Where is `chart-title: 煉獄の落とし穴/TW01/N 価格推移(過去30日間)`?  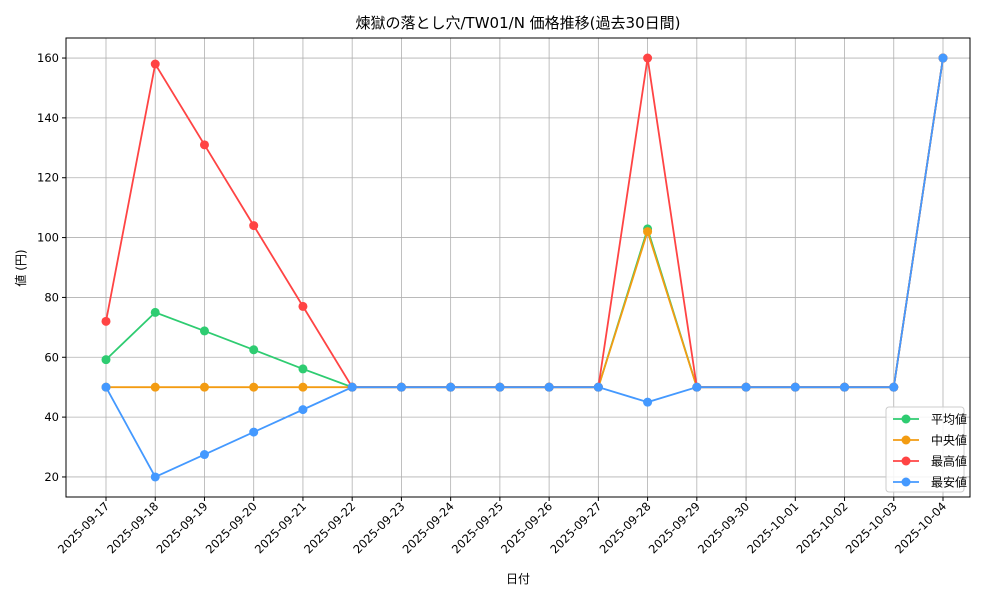 chart-title: 煉獄の落とし穴/TW01/N 価格推移(過去30日間) is located at coordinates (518, 23).